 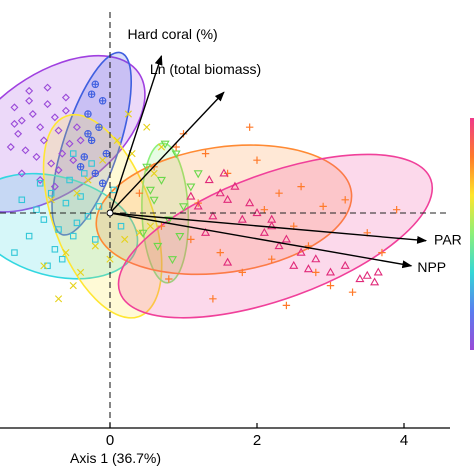 What do you see at coordinates (472, 234) in the screenshot?
I see `colorbar-strip` at bounding box center [472, 234].